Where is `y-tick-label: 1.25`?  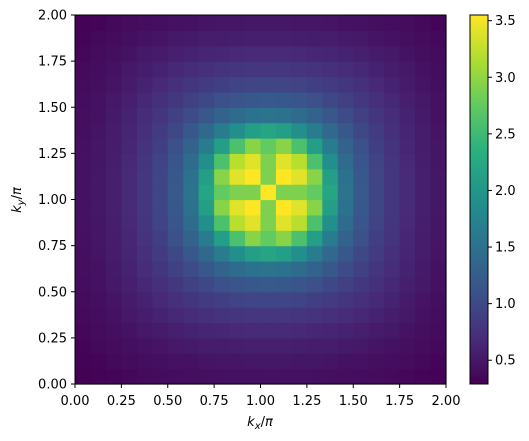 y-tick-label: 1.25 is located at coordinates (52, 154).